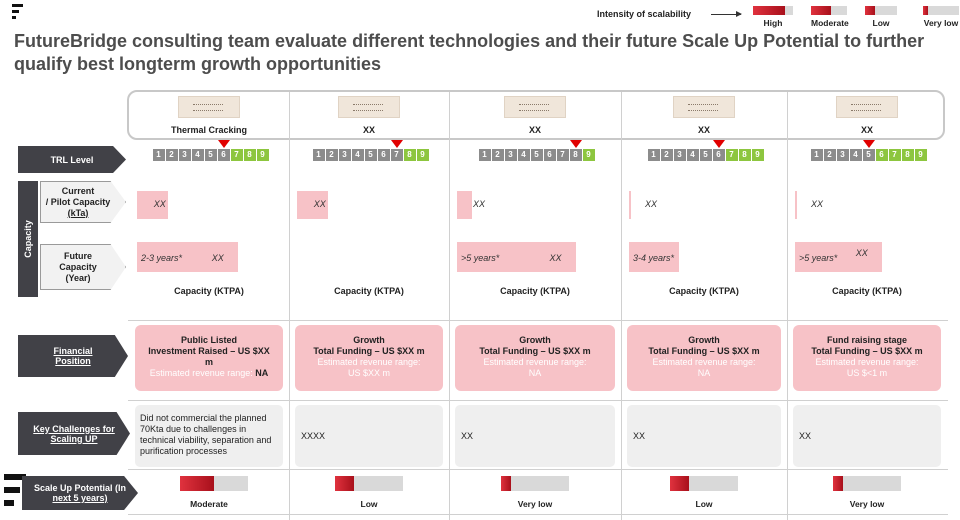 The width and height of the screenshot is (960, 520). What do you see at coordinates (867, 504) in the screenshot?
I see `scaleup-level-label: Very low` at bounding box center [867, 504].